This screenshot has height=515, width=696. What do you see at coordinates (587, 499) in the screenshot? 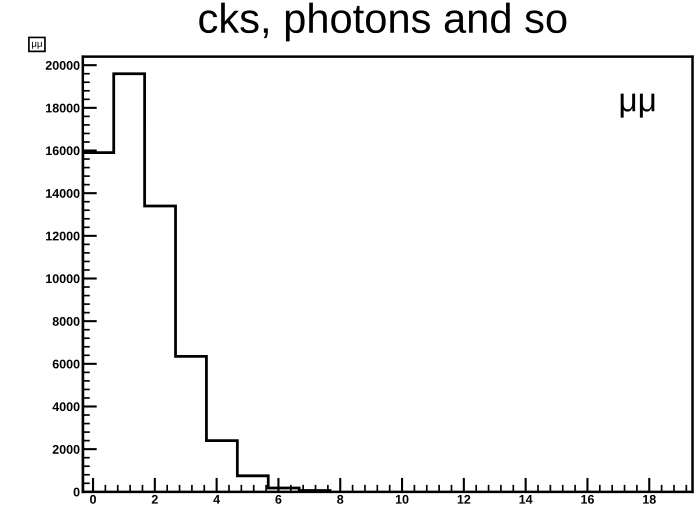
I see `x-tick-label: 16` at bounding box center [587, 499].